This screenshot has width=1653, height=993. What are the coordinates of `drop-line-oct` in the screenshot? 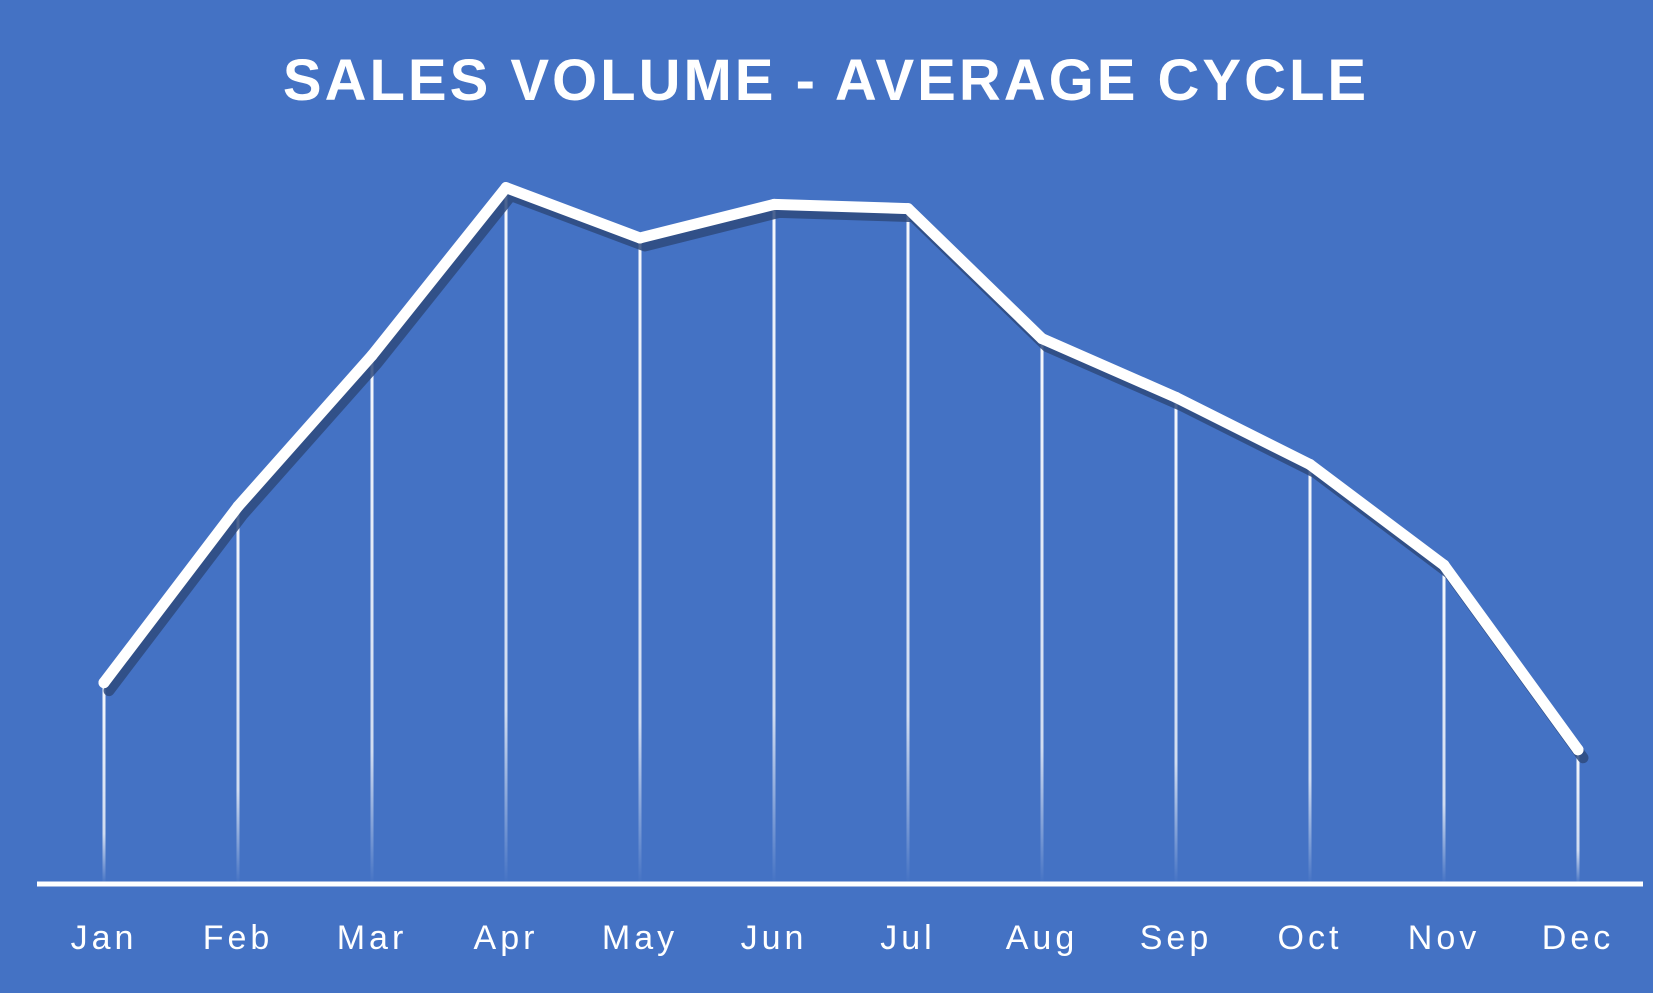 It's located at (1310, 674).